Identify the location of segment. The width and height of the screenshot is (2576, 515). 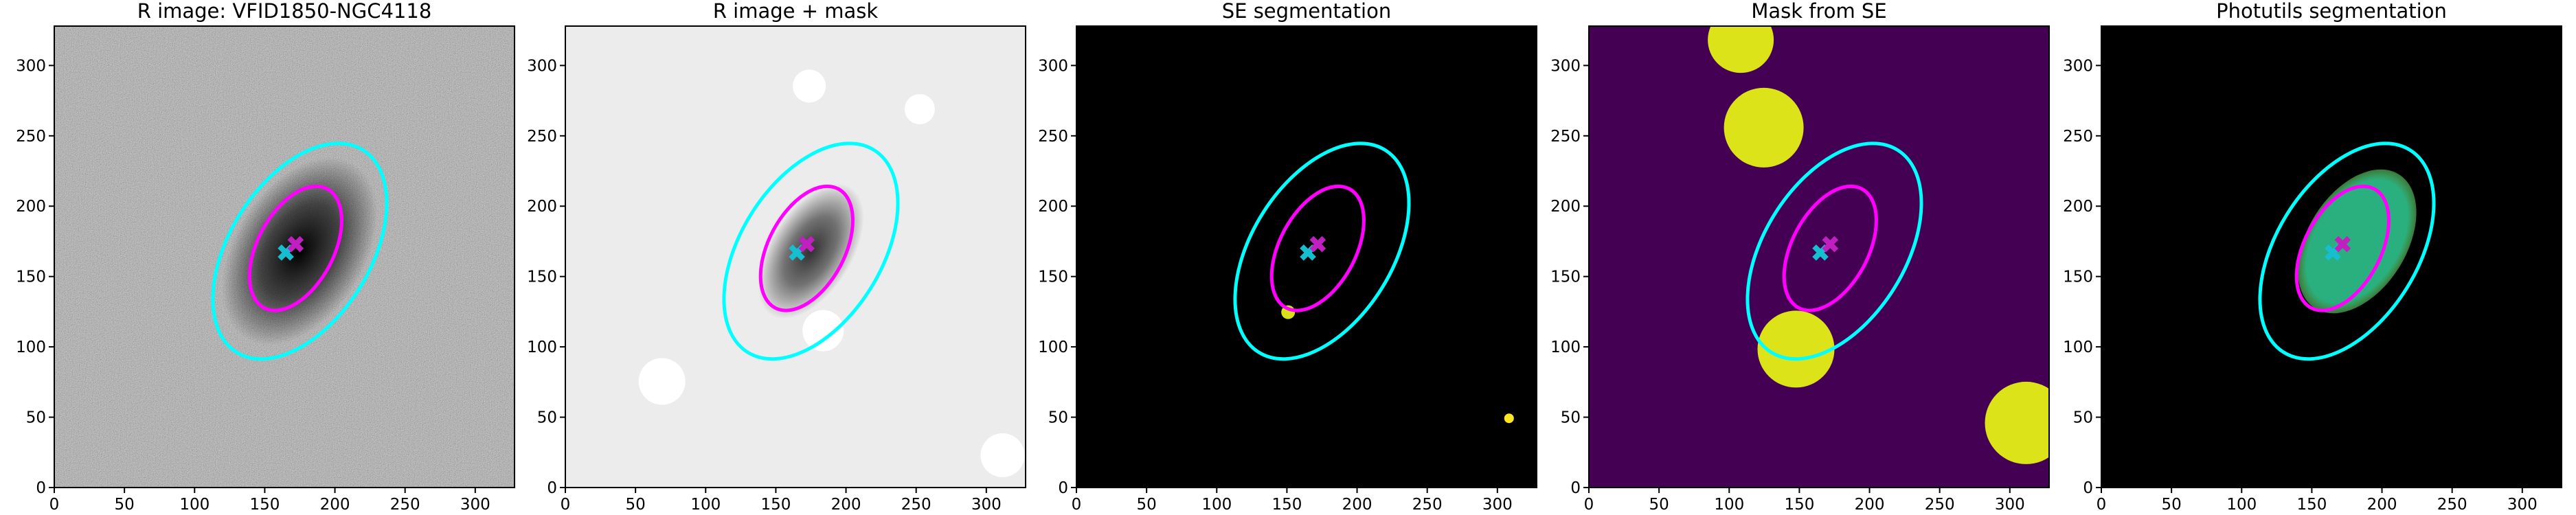
(1509, 418).